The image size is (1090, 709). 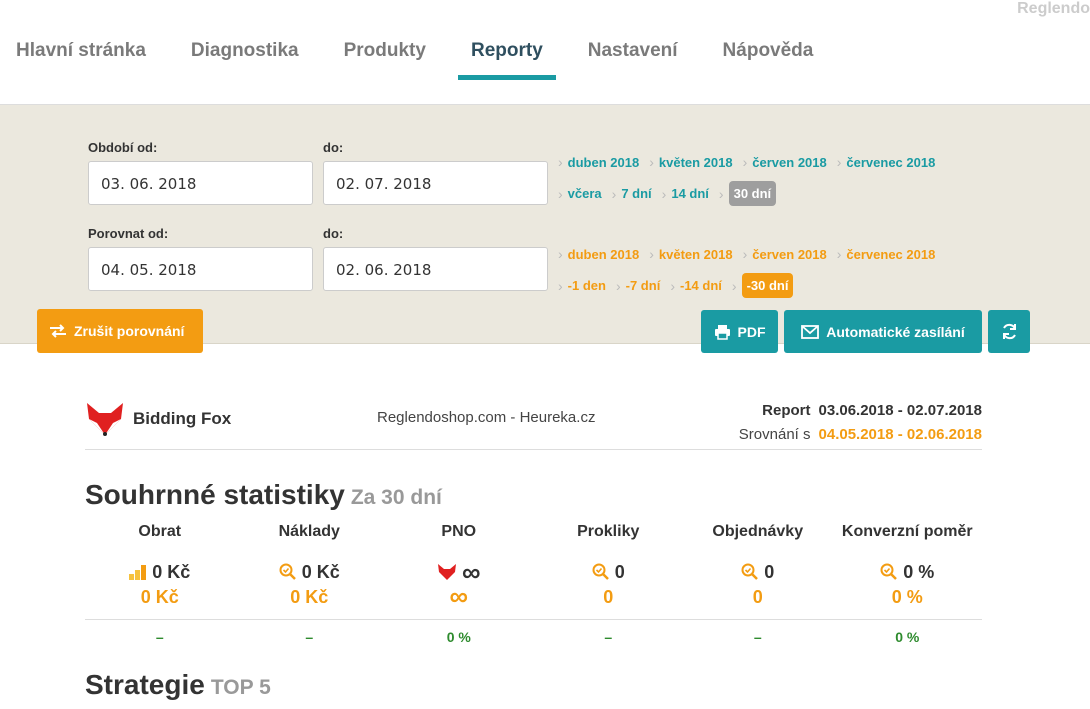 I want to click on cancel-compare-button: Zrušit porovnání, so click(x=120, y=331).